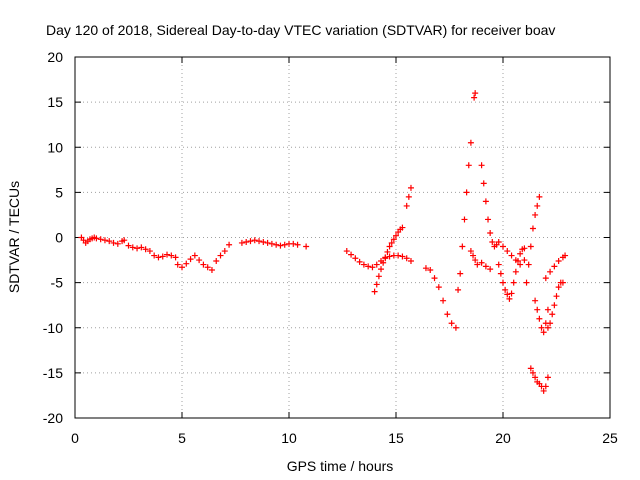  Describe the element at coordinates (396, 438) in the screenshot. I see `x-tick-label: 15` at that location.